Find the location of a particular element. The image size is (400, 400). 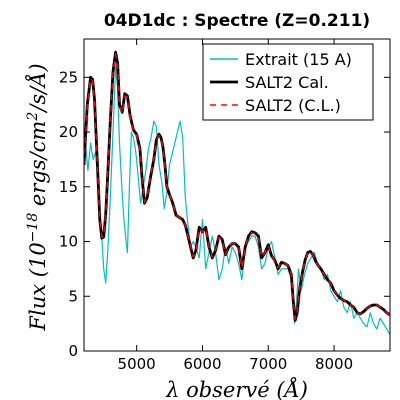

y-axis-label: Flux (10−18 ergs/cm2/s/Å) is located at coordinates (37, 197).